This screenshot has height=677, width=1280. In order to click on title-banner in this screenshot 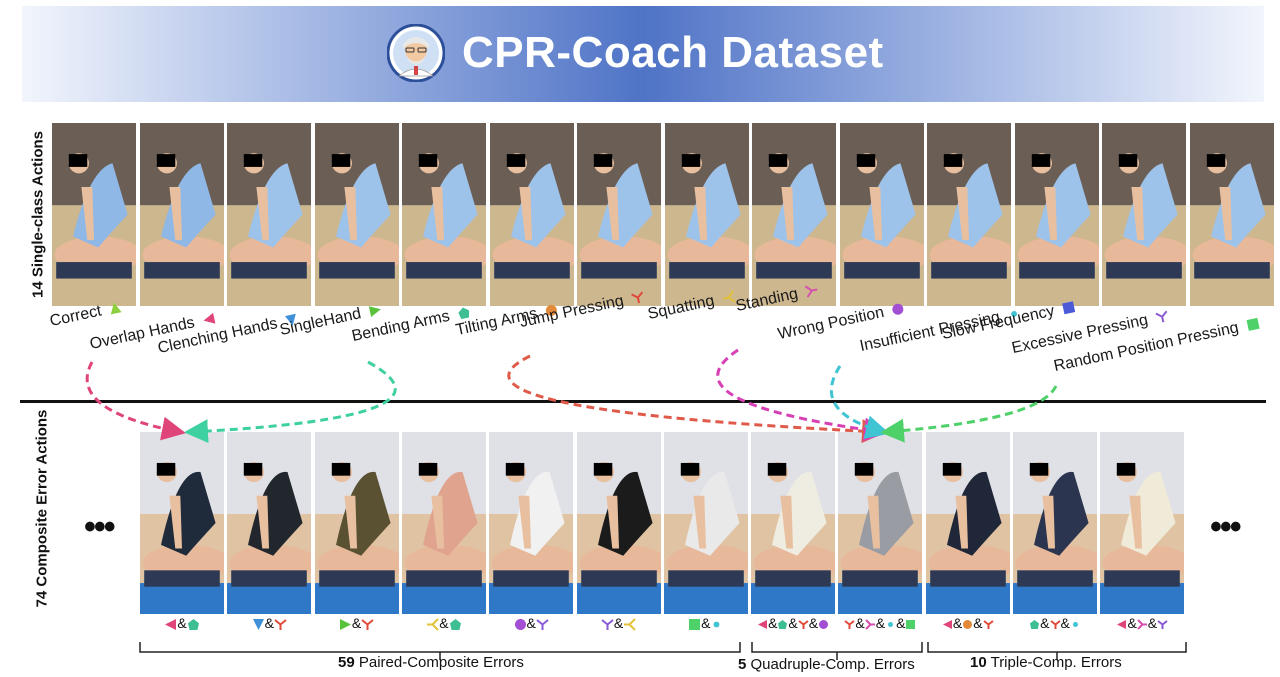, I will do `click(643, 54)`.